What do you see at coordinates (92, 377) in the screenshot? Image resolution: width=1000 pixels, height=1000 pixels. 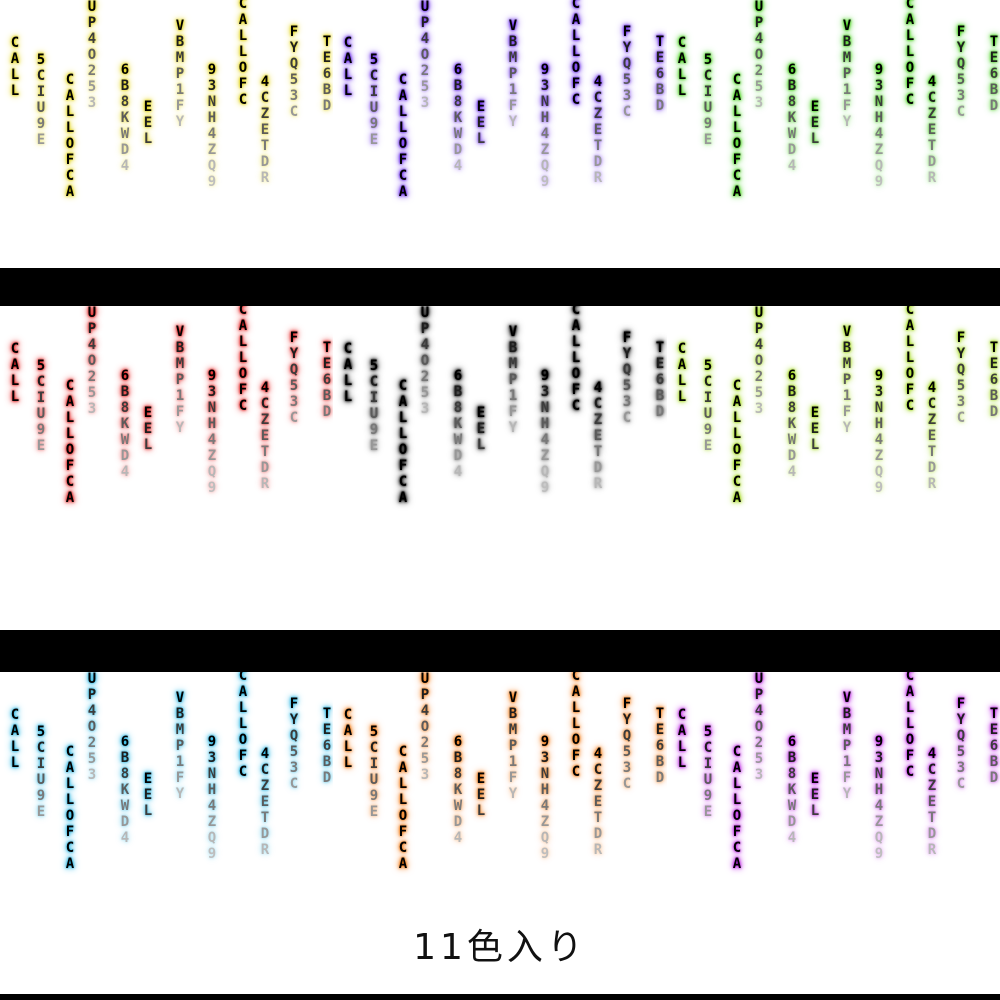 I see `glyph: 2` at bounding box center [92, 377].